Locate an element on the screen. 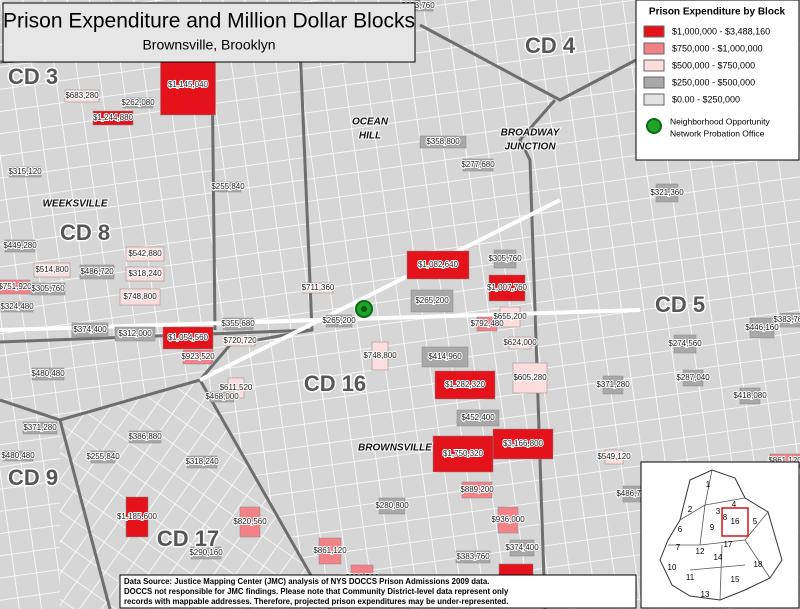  block-label: $936,000 is located at coordinates (508, 519).